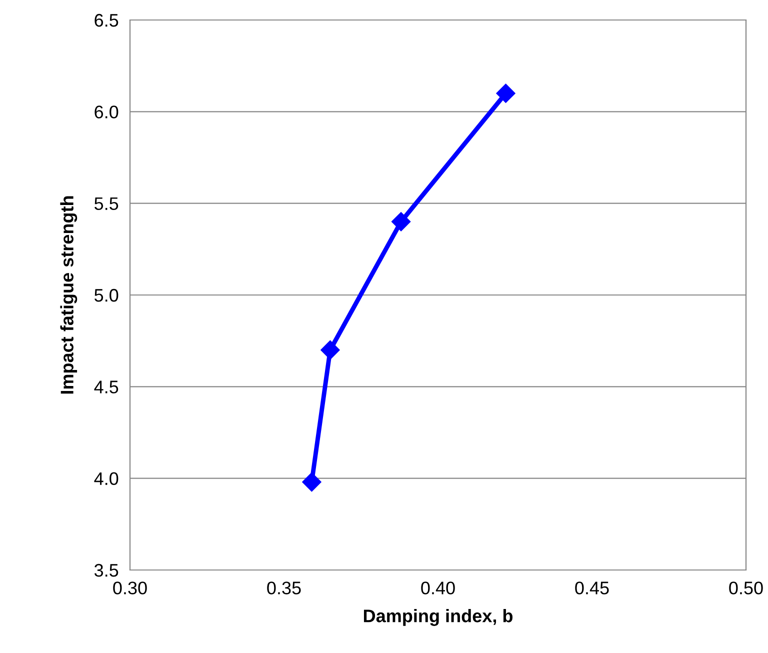 This screenshot has width=768, height=653. What do you see at coordinates (106, 387) in the screenshot?
I see `y-tick-label: 4.5` at bounding box center [106, 387].